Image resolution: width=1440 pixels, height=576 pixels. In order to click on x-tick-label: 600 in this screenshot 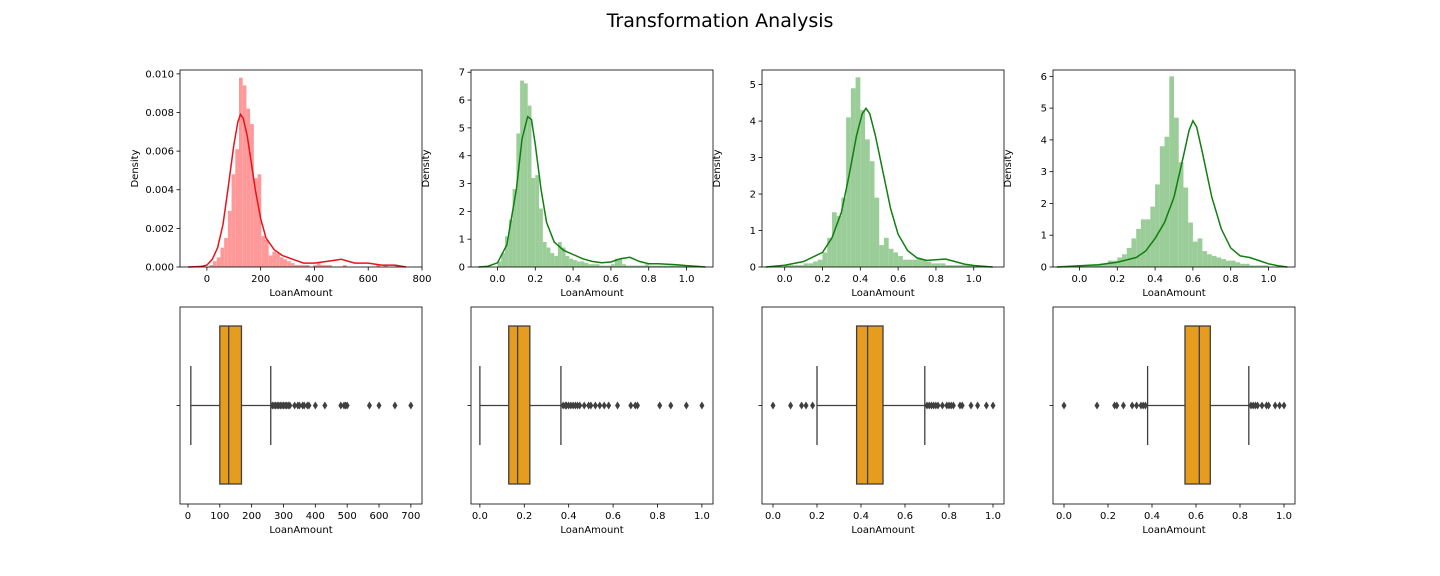, I will do `click(368, 279)`.